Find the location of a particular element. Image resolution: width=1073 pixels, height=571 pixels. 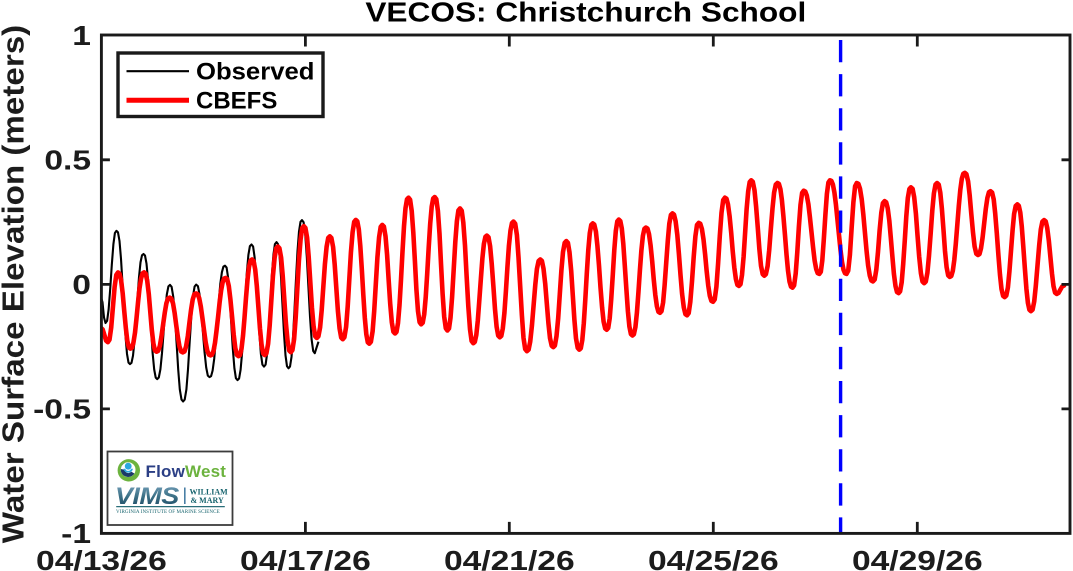

svg-text: CBEFS is located at coordinates (236, 101).